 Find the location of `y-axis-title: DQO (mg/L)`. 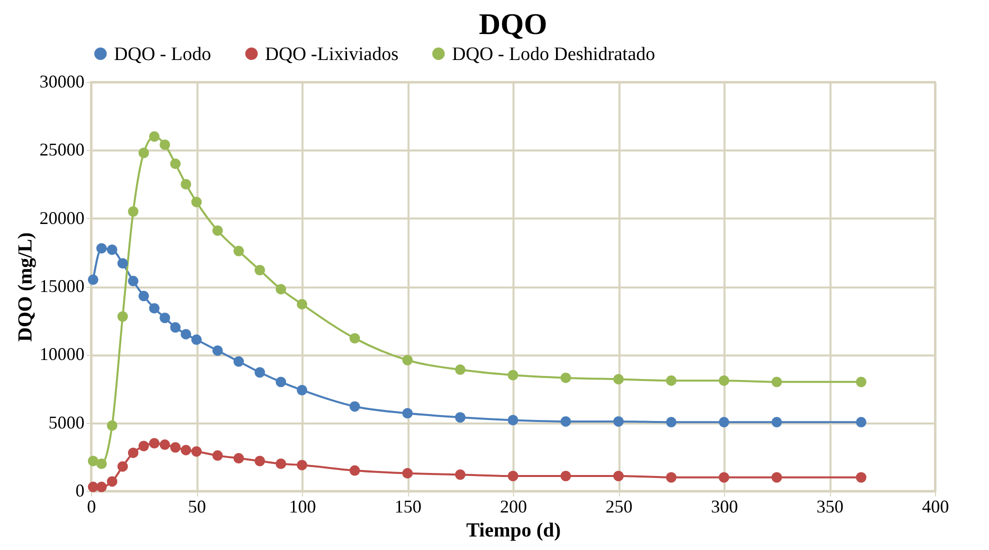

y-axis-title: DQO (mg/L) is located at coordinates (25, 287).